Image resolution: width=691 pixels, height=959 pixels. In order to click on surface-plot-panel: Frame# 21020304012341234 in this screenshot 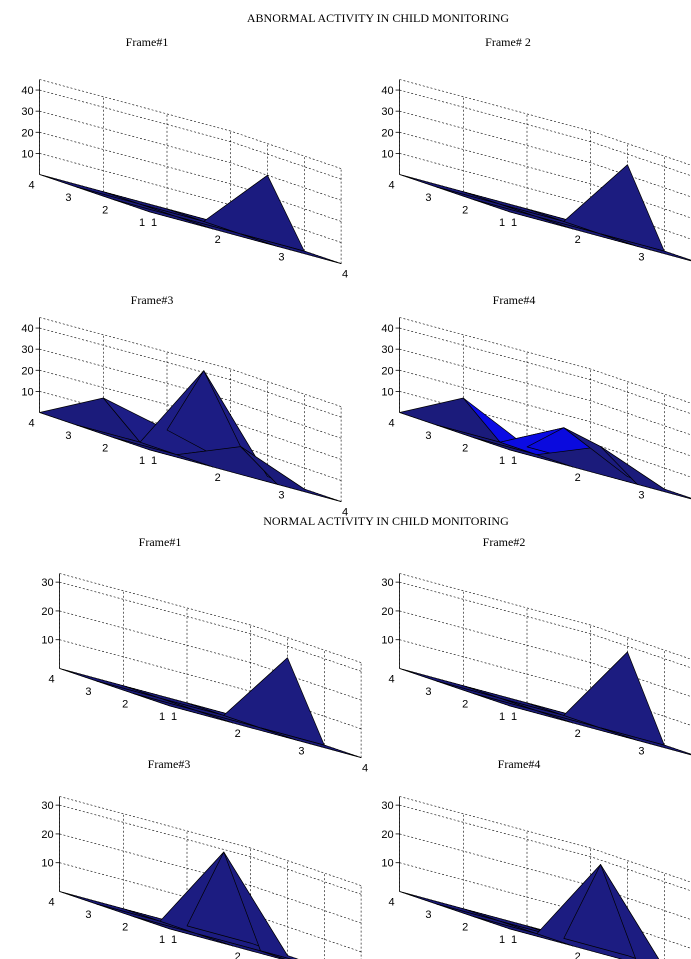, I will do `click(536, 149)`.